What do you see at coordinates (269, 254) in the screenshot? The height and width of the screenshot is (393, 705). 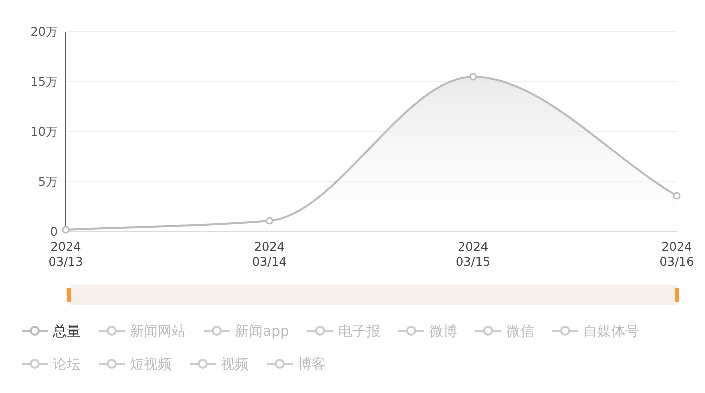 I see `x-tick-label: 2024 03/14` at bounding box center [269, 254].